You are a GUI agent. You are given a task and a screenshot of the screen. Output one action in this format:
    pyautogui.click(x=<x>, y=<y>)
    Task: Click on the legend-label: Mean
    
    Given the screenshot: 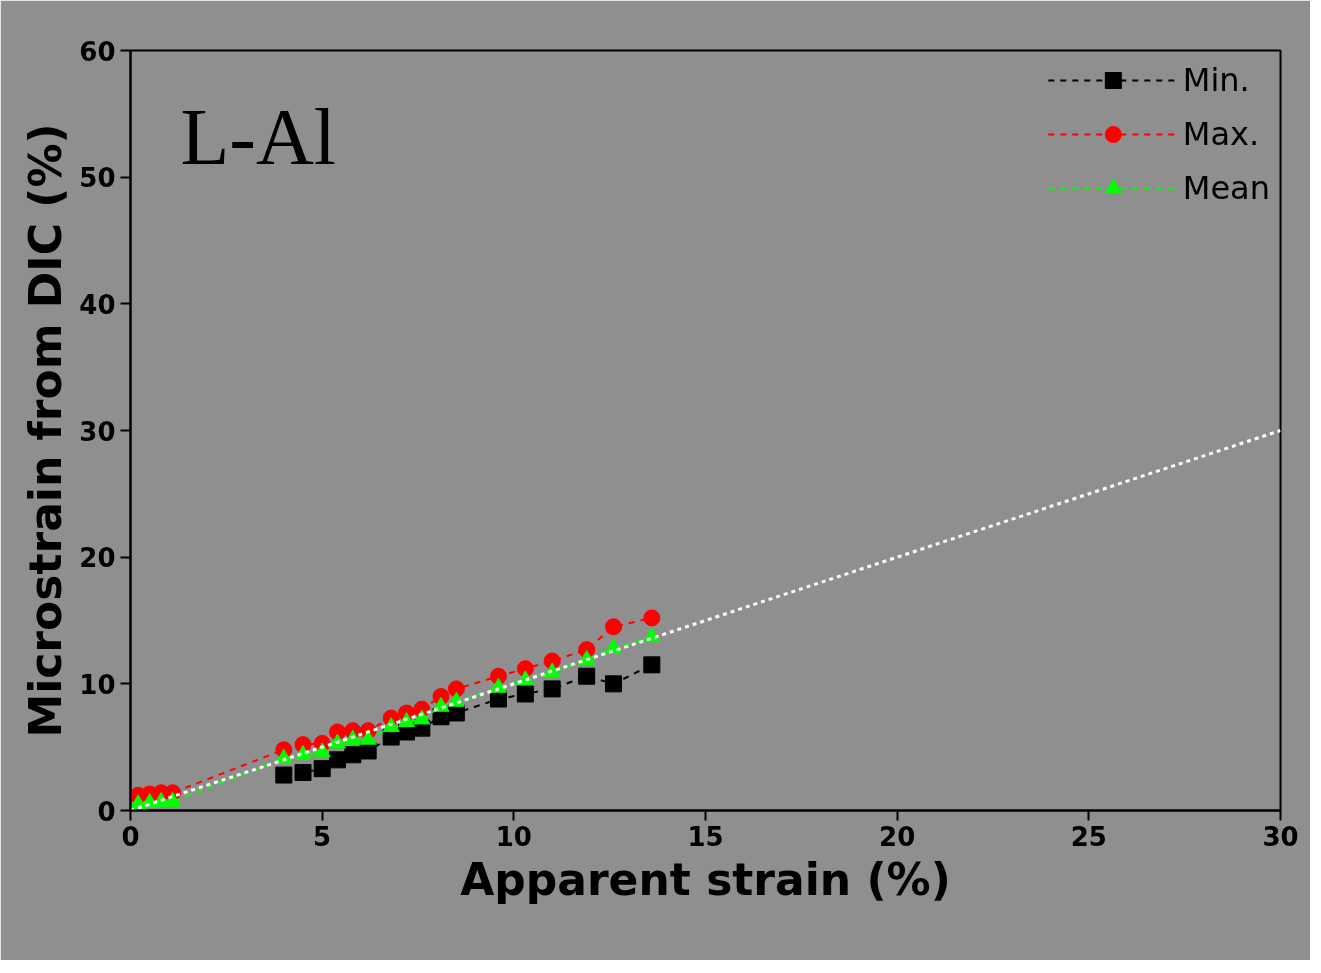 What is the action you would take?
    pyautogui.click(x=1226, y=188)
    